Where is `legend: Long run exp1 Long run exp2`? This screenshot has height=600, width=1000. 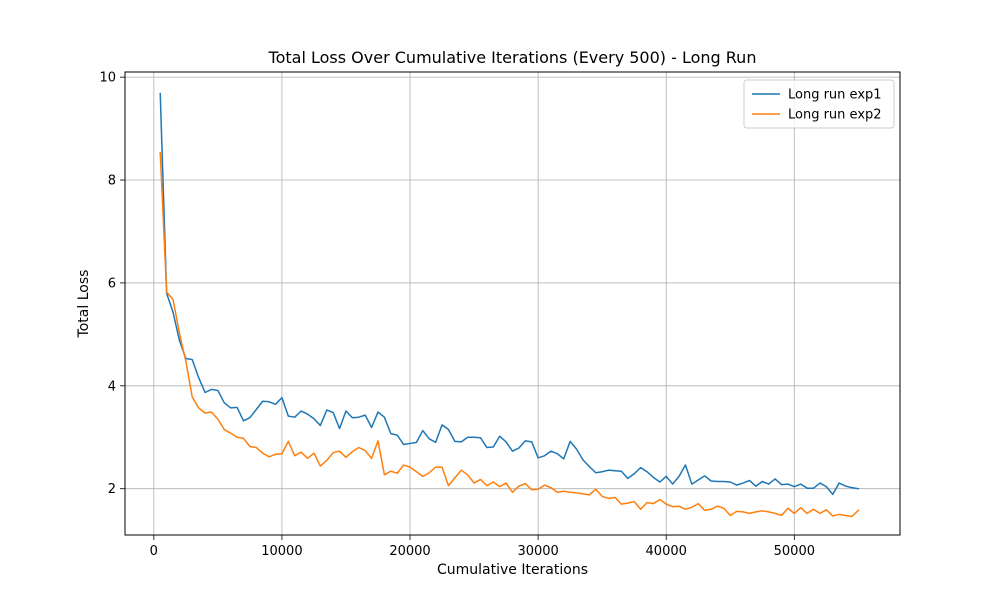
legend: Long run exp1 Long run exp2 is located at coordinates (819, 104).